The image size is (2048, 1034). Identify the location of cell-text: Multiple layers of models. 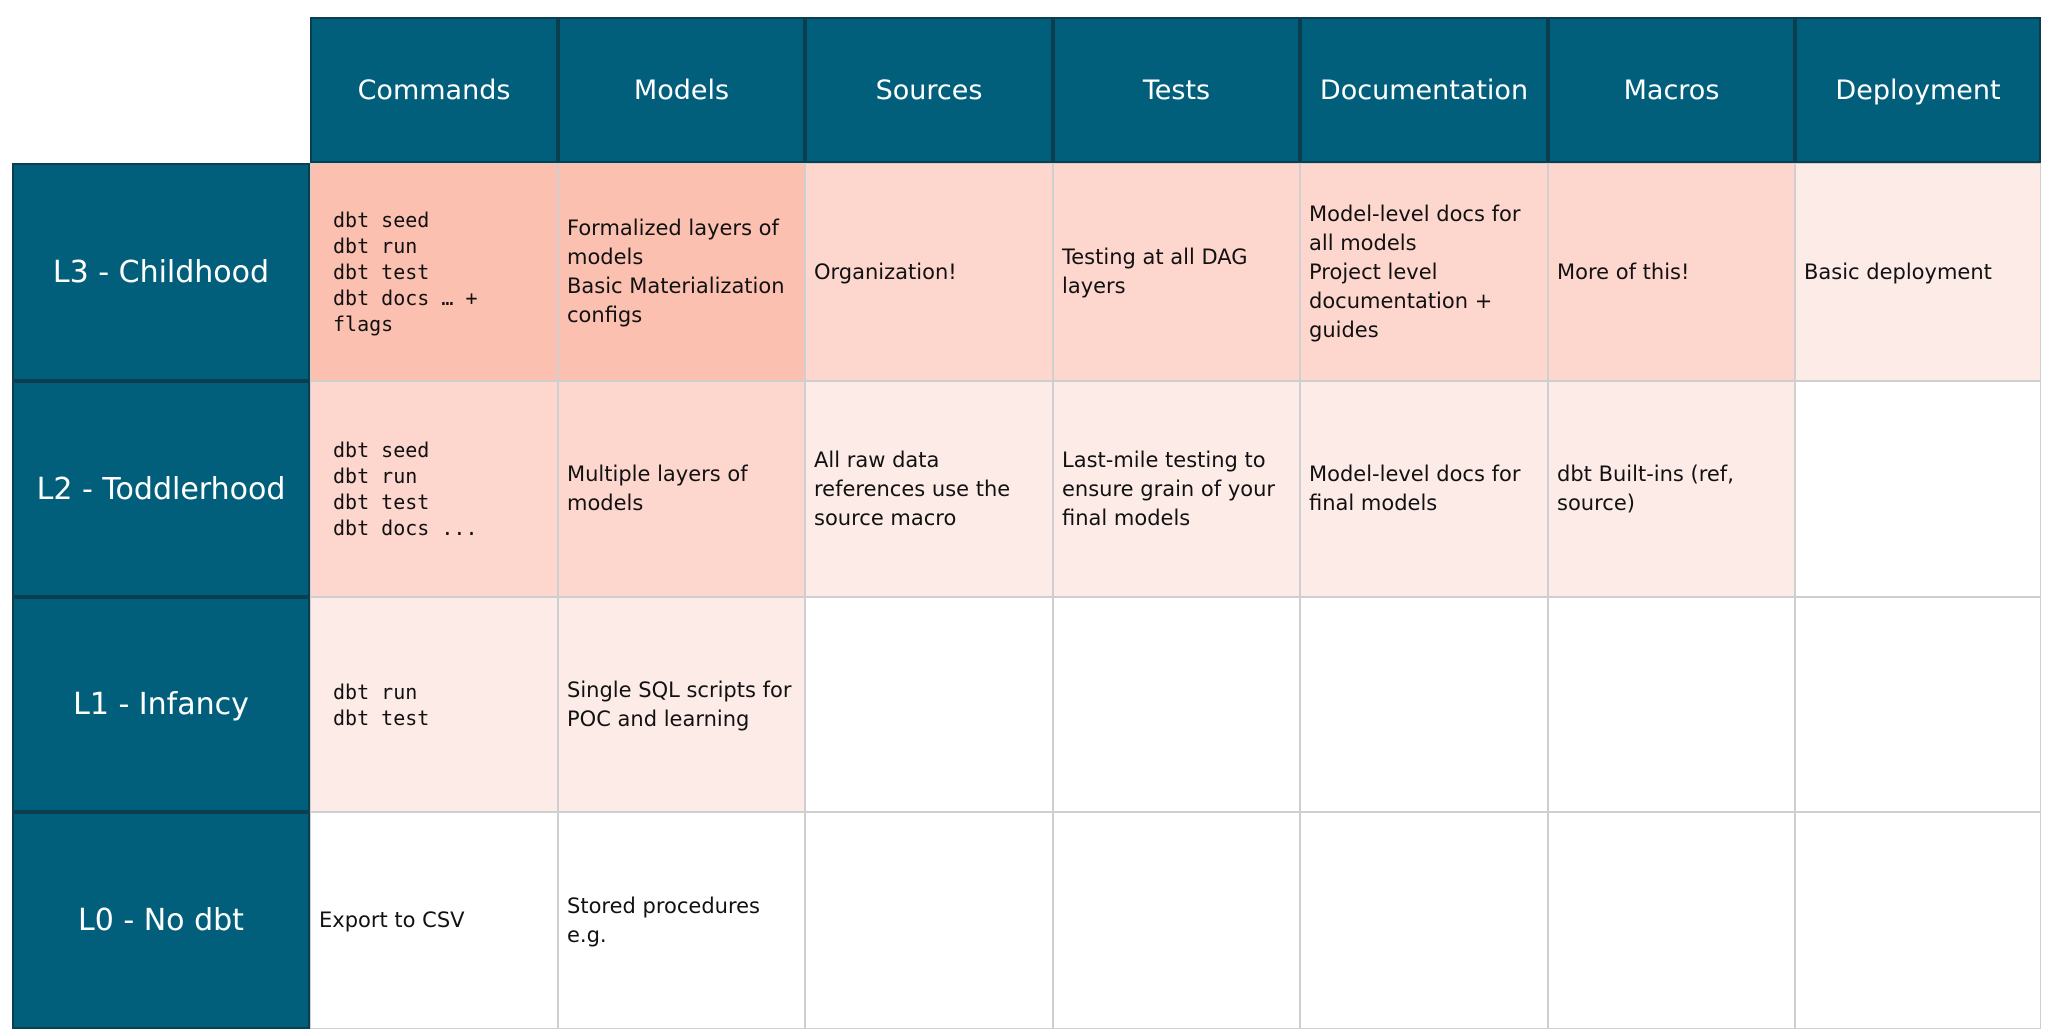
(657, 488).